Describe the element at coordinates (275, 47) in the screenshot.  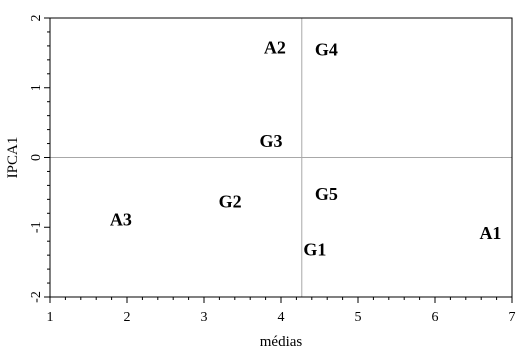
I see `point-label-a2: A2` at that location.